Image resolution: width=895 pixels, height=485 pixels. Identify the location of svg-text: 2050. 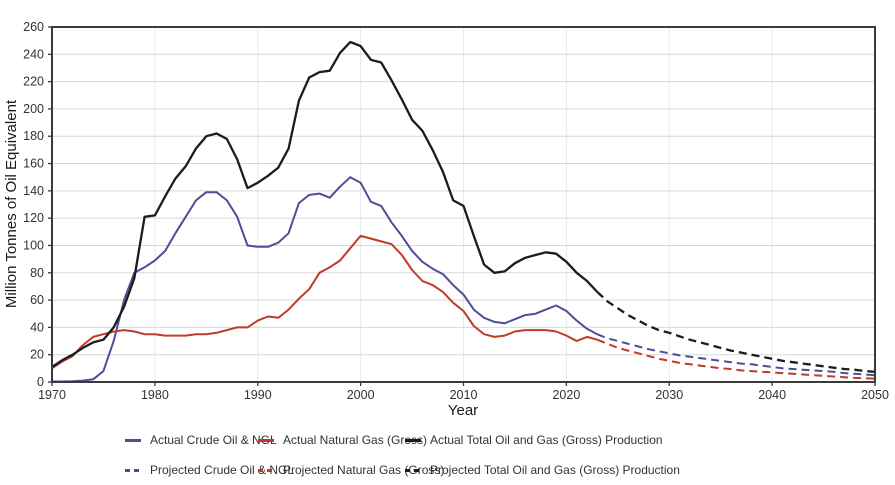
(875, 395).